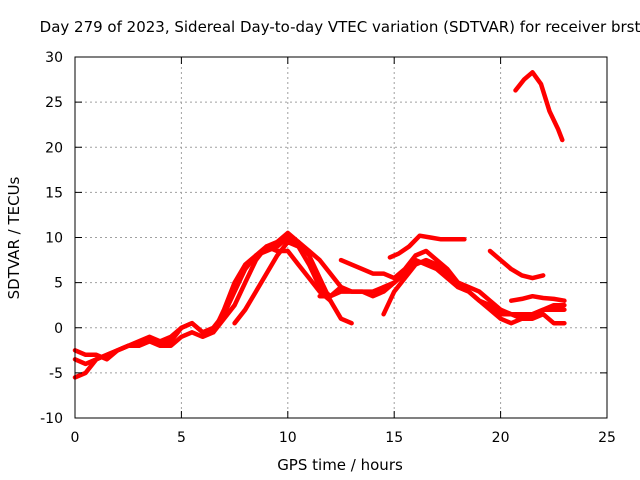  I want to click on x-tick-label: 5, so click(181, 438).